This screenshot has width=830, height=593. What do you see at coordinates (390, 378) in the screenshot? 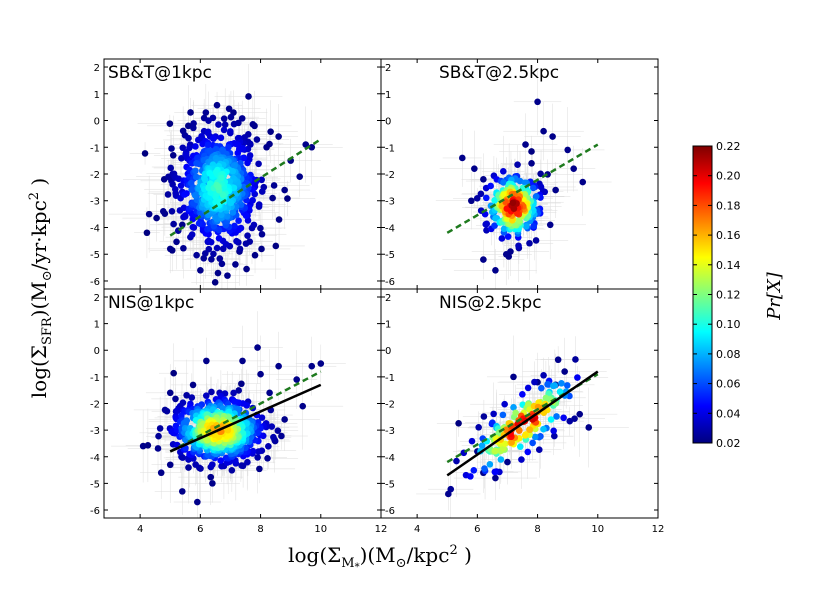
I see `y-tick-label: -1` at bounding box center [390, 378].